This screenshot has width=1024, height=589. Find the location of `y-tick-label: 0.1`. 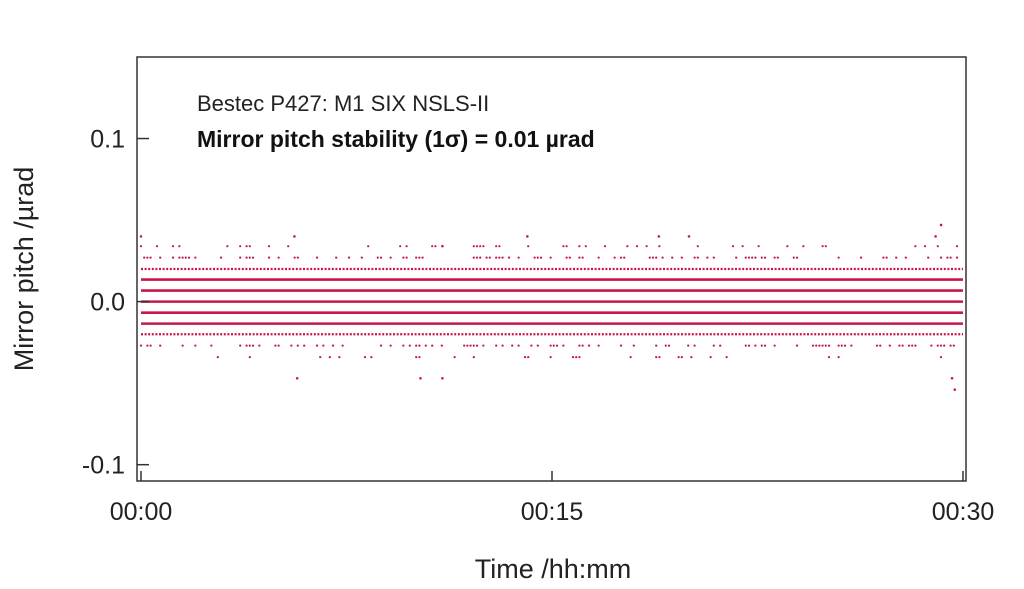

y-tick-label: 0.1 is located at coordinates (107, 140).